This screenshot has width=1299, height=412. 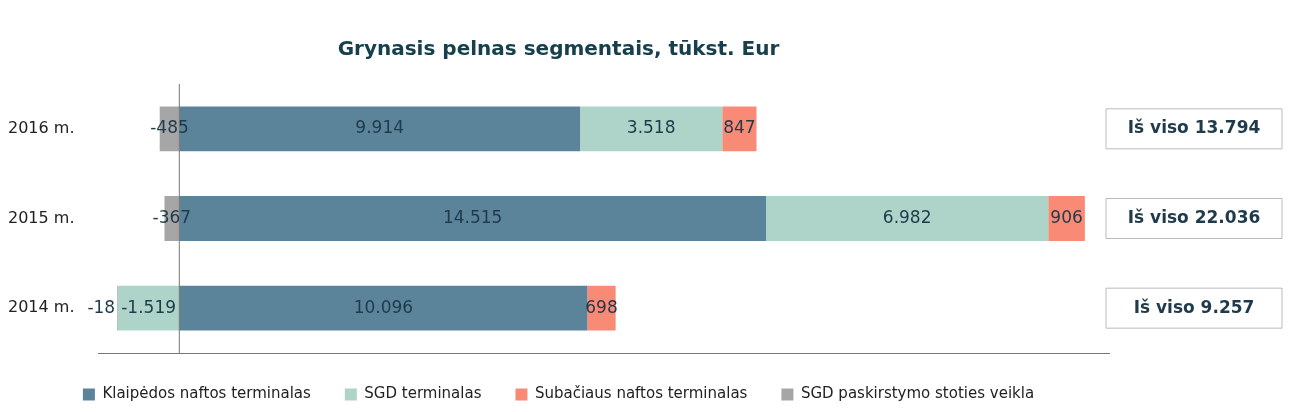 What do you see at coordinates (423, 393) in the screenshot?
I see `legend-label: SGD terminalas` at bounding box center [423, 393].